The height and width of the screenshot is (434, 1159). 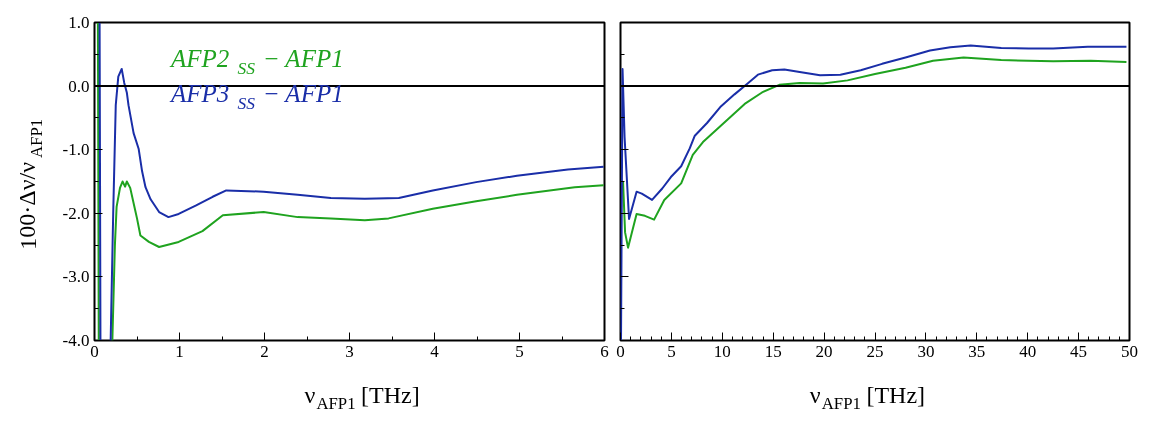 What do you see at coordinates (977, 351) in the screenshot?
I see `x-tick-label: 35` at bounding box center [977, 351].